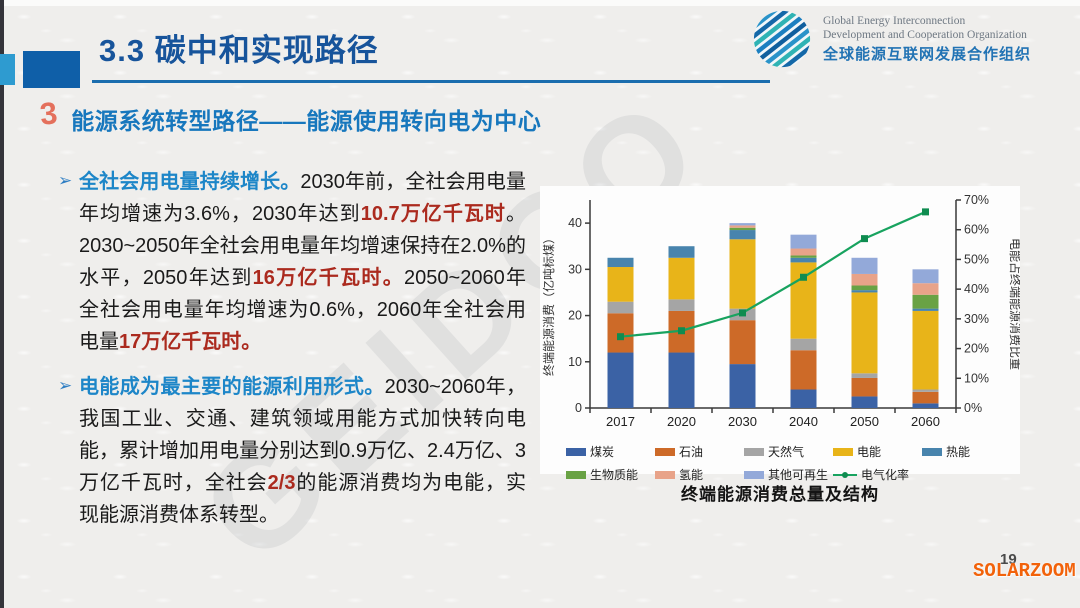  Describe the element at coordinates (614, 475) in the screenshot. I see `legend-label: 生物质能` at that location.